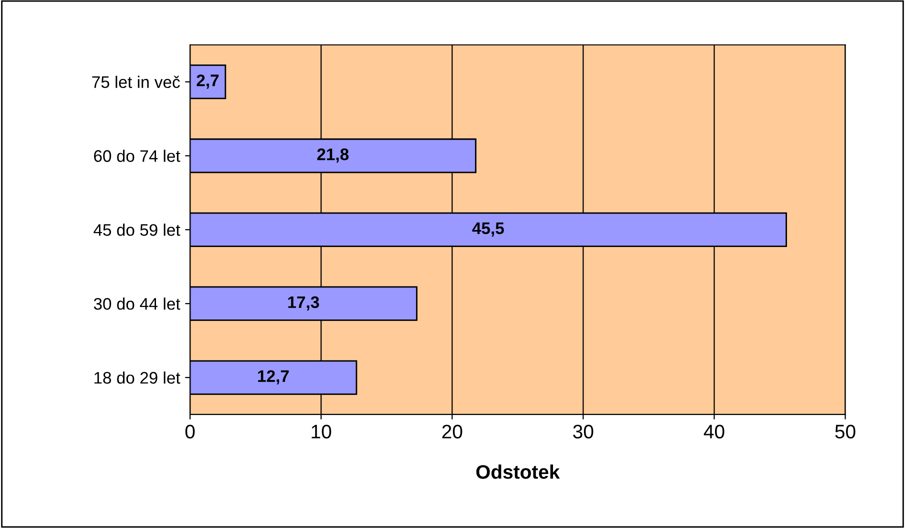 The height and width of the screenshot is (528, 905). What do you see at coordinates (190, 431) in the screenshot?
I see `x-tick-label: 0` at bounding box center [190, 431].